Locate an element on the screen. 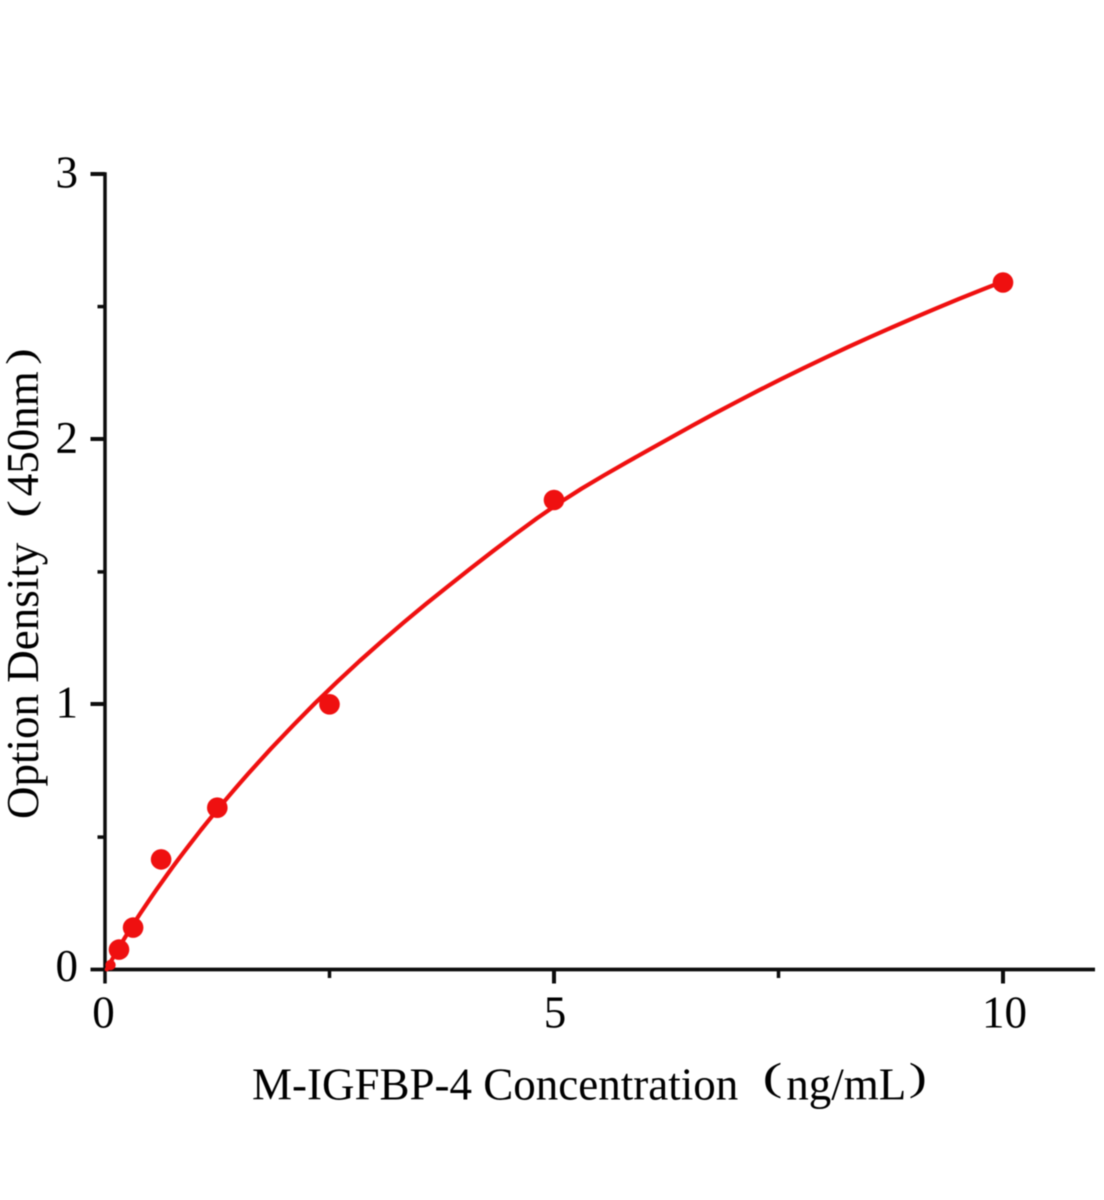 This screenshot has height=1200, width=1104. svg-text: Option Density is located at coordinates (24, 680).